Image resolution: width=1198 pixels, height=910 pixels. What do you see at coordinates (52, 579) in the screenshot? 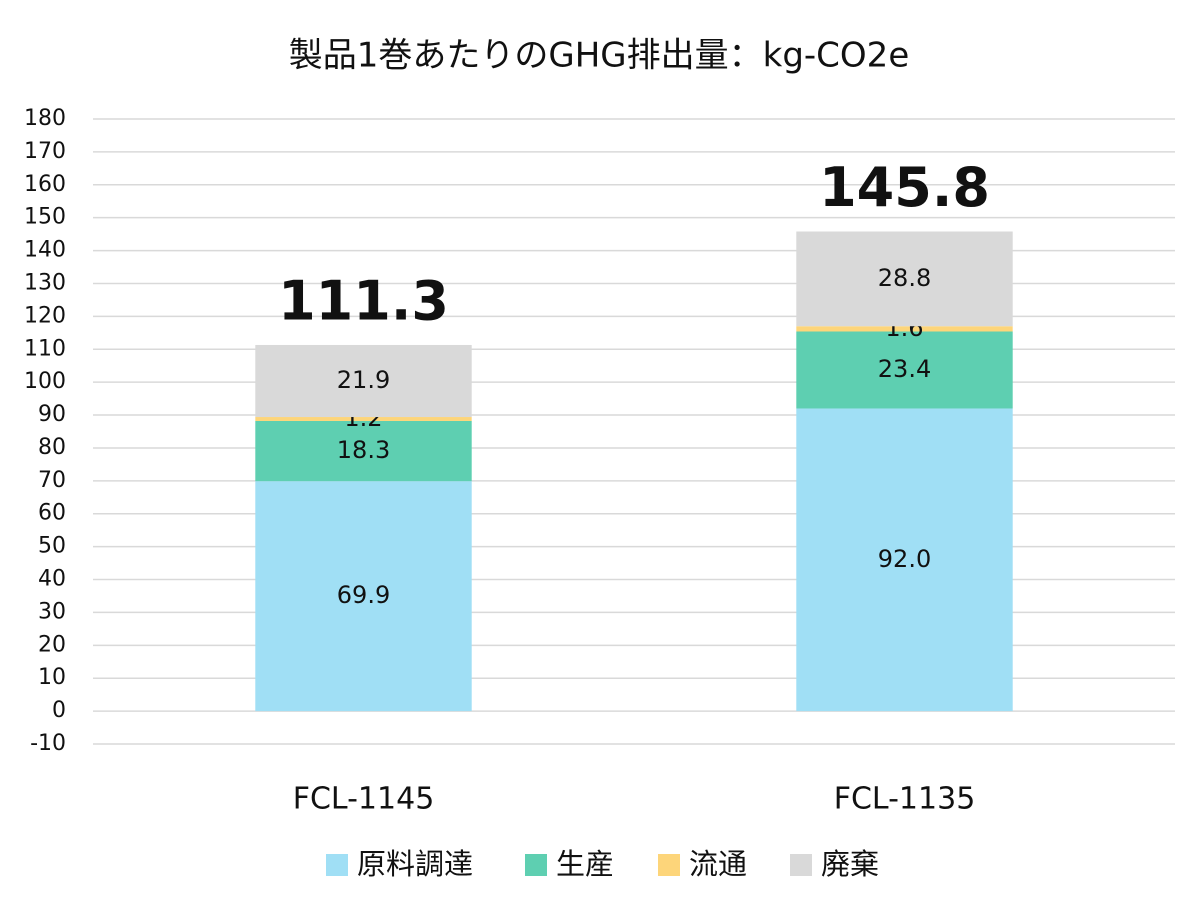
I see `y-tick-label: 40` at bounding box center [52, 579].